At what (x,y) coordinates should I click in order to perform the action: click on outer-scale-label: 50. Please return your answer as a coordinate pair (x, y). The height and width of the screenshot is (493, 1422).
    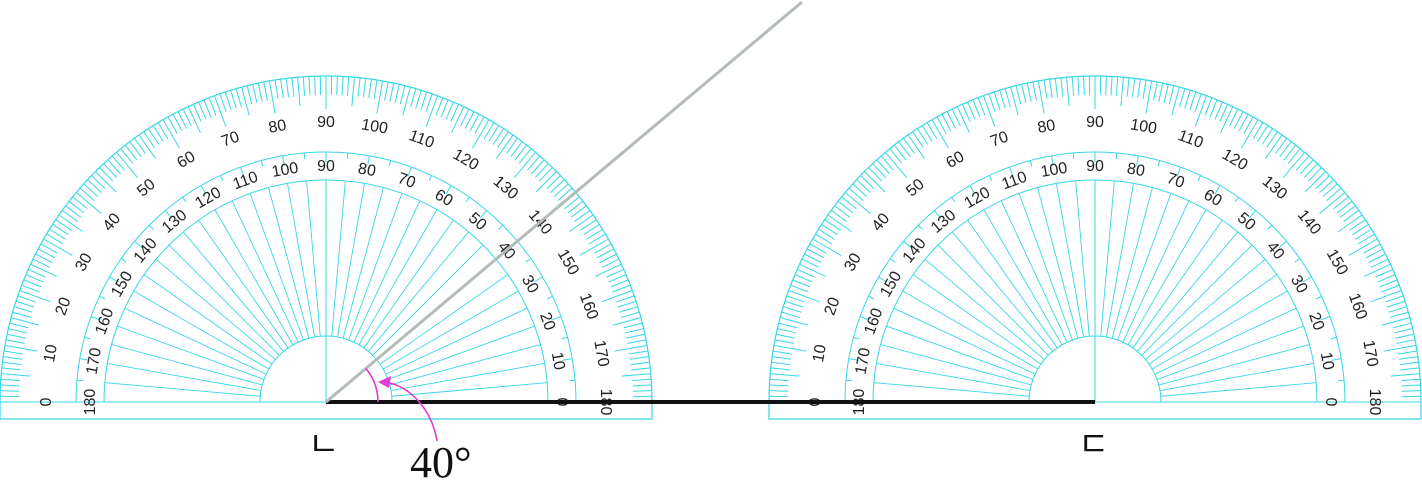
    Looking at the image, I should click on (915, 188).